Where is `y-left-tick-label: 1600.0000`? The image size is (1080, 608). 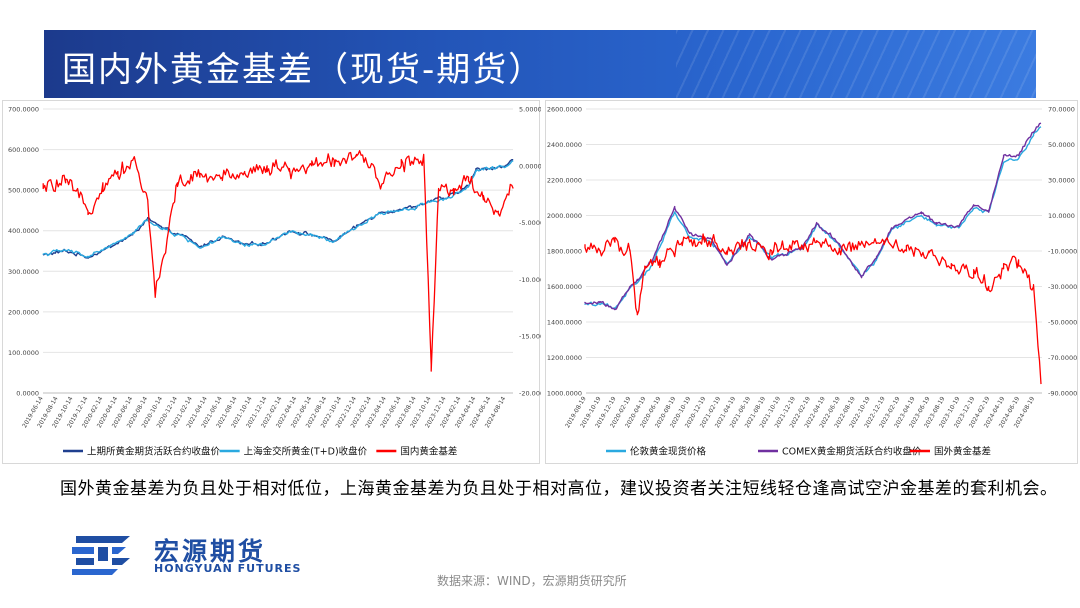 y-left-tick-label: 1600.0000 is located at coordinates (564, 287).